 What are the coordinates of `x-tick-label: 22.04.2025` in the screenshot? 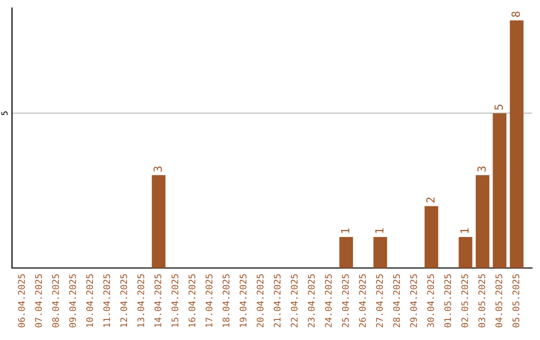 It's located at (294, 301).